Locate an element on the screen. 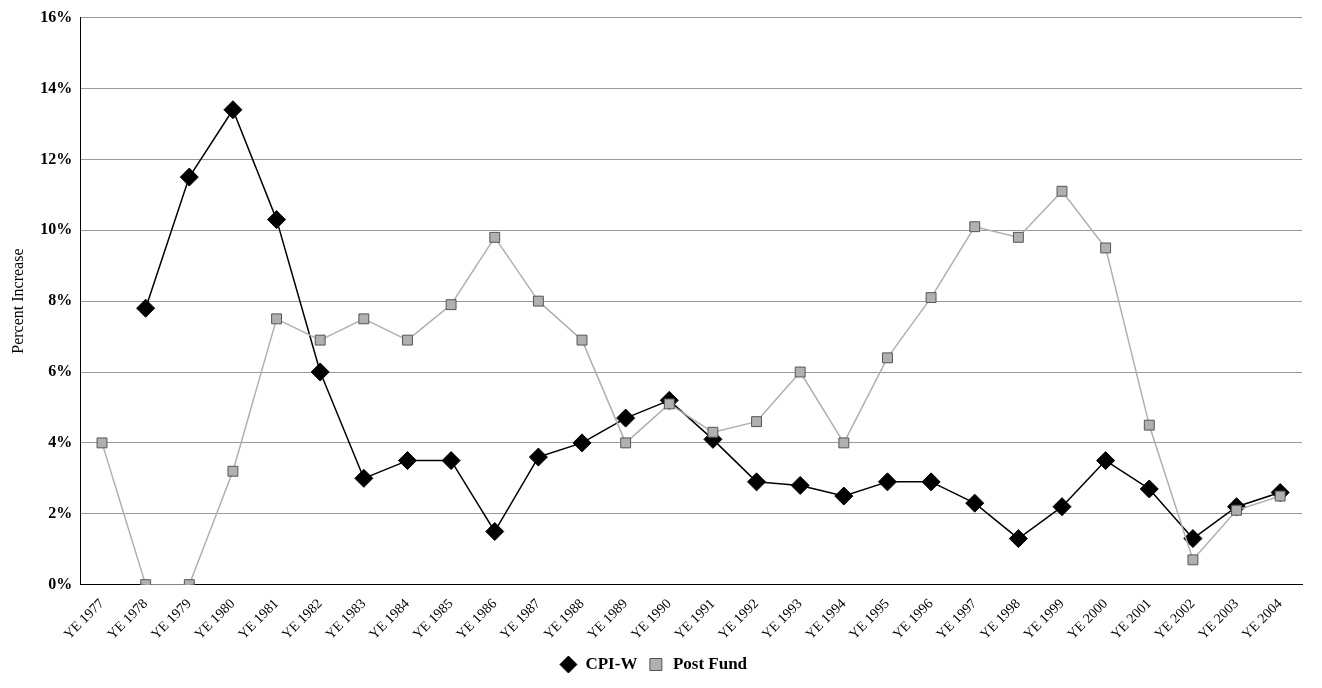 Image resolution: width=1322 pixels, height=688 pixels. y-tick-label: 10% is located at coordinates (56, 229).